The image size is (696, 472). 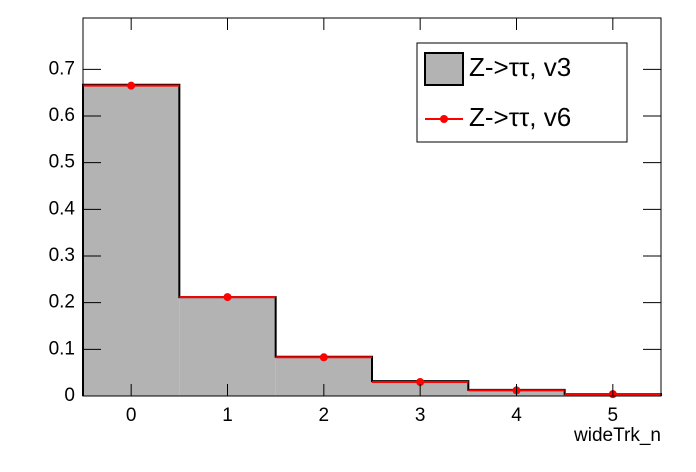 I want to click on x-axis-label: wideTrk_n, so click(x=617, y=435).